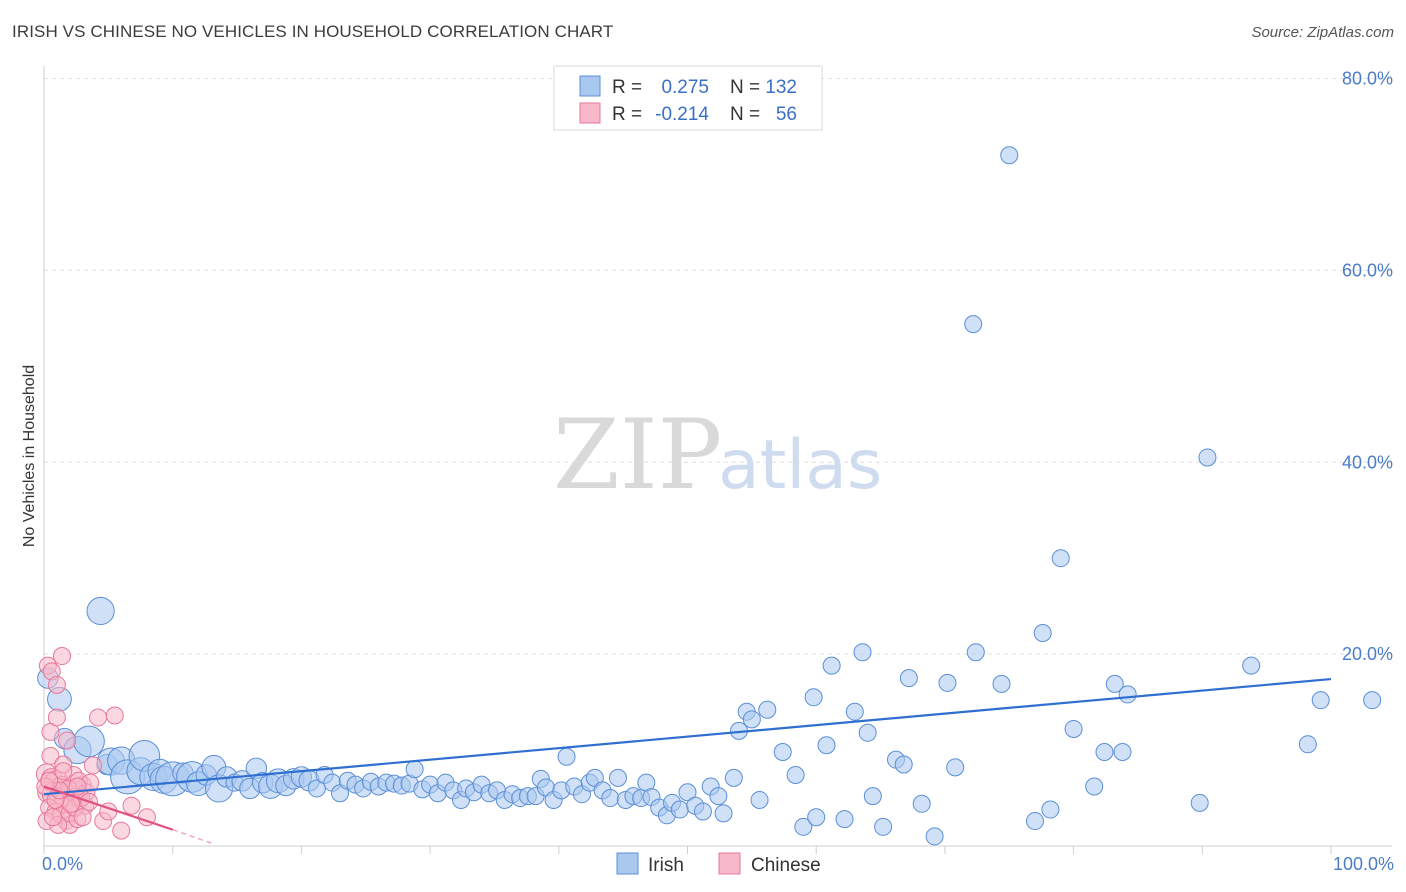 Image resolution: width=1406 pixels, height=892 pixels. I want to click on series-legend-swatch-irish, so click(627, 863).